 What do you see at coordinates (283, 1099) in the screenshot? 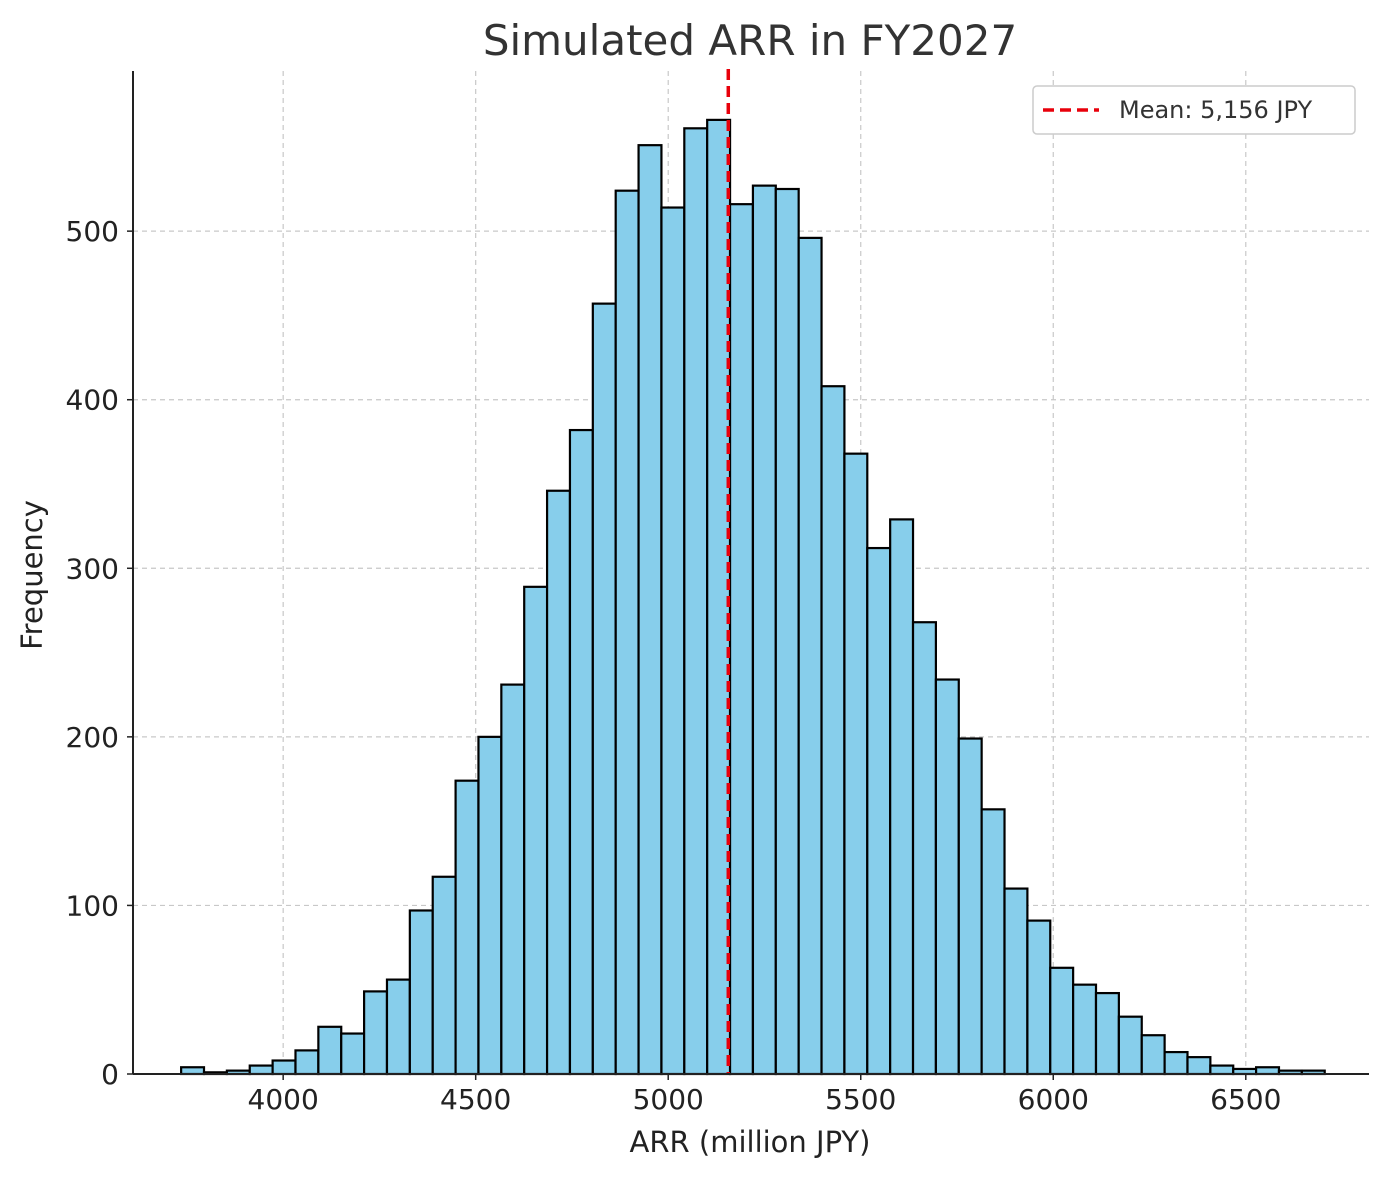
I see `x-tick-label: 4000` at bounding box center [283, 1099].